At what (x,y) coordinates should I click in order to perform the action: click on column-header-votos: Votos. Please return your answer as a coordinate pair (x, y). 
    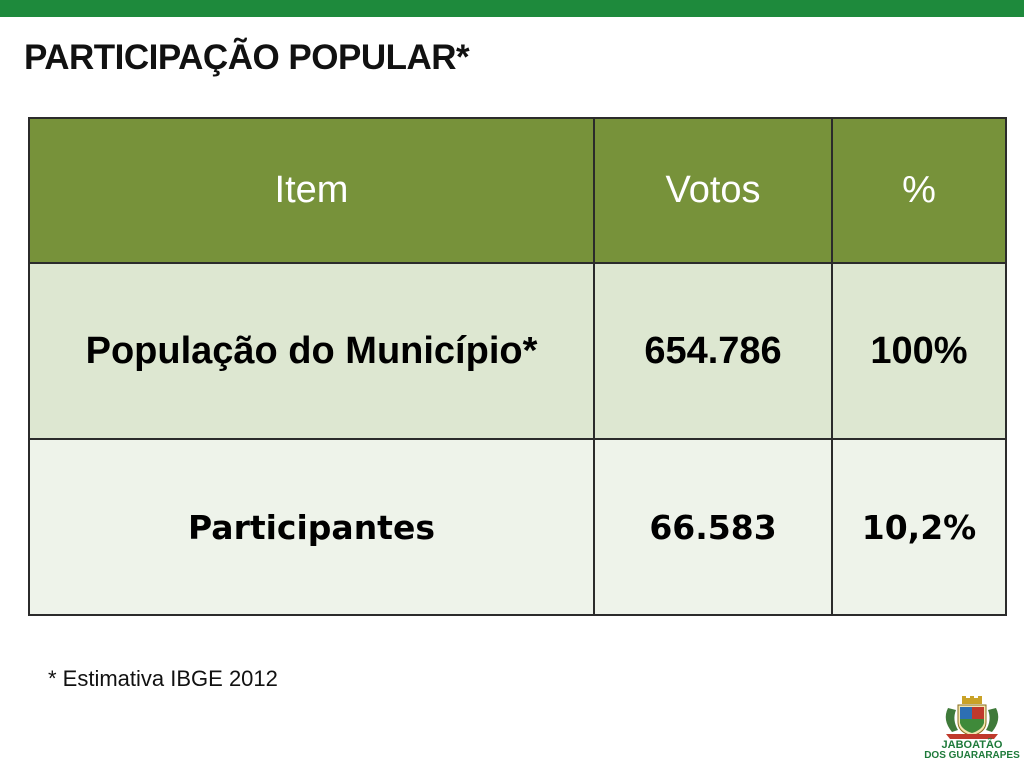
    Looking at the image, I should click on (713, 190).